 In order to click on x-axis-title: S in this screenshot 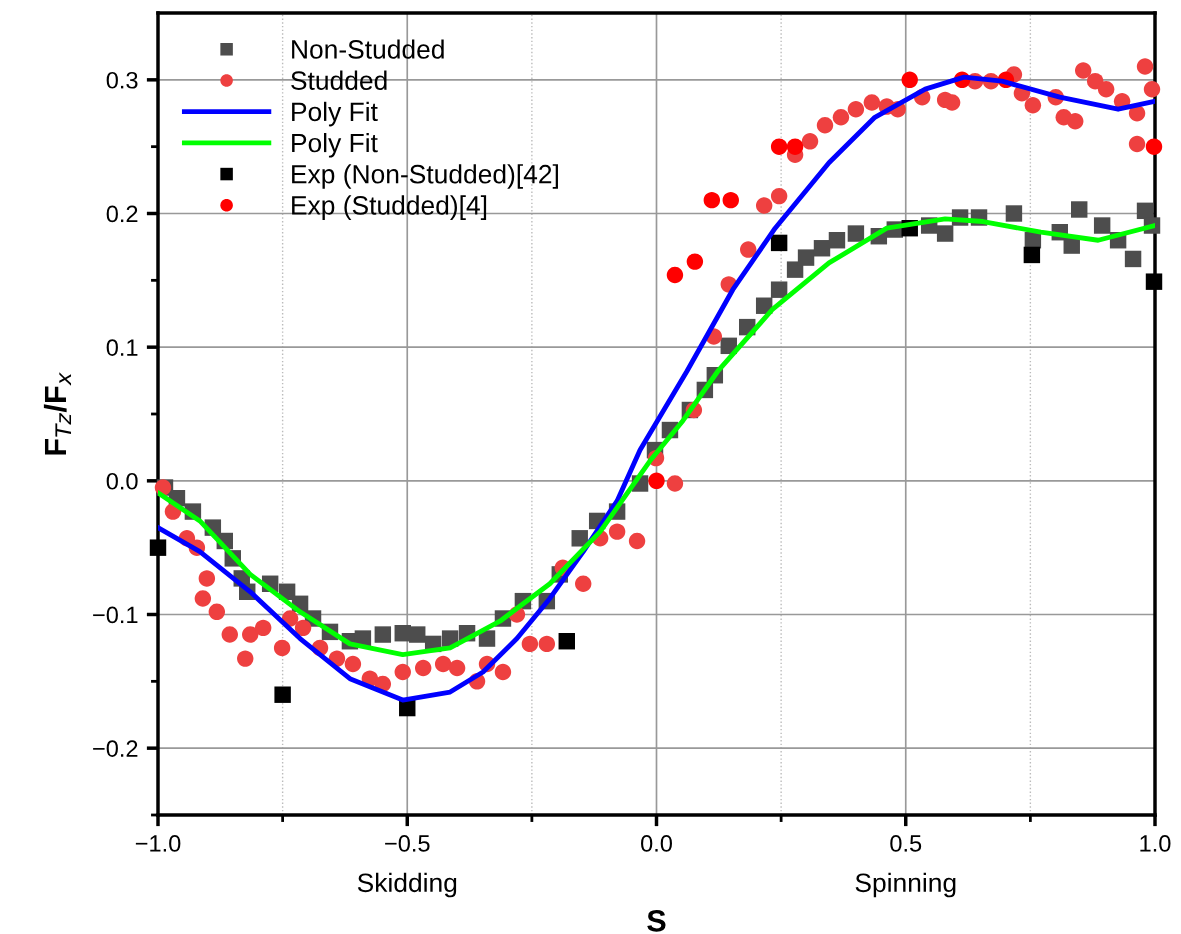, I will do `click(656, 921)`.